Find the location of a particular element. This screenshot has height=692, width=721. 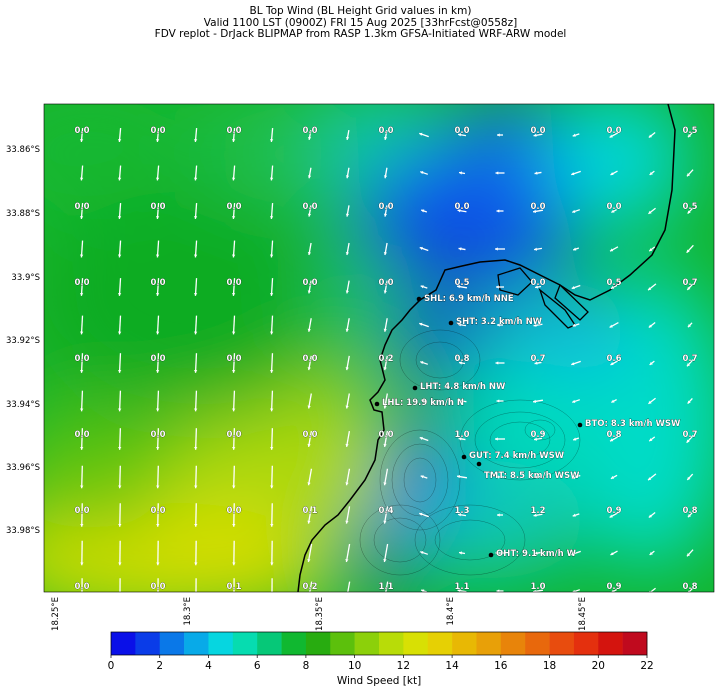

grid-value: 1.1 is located at coordinates (461, 587).